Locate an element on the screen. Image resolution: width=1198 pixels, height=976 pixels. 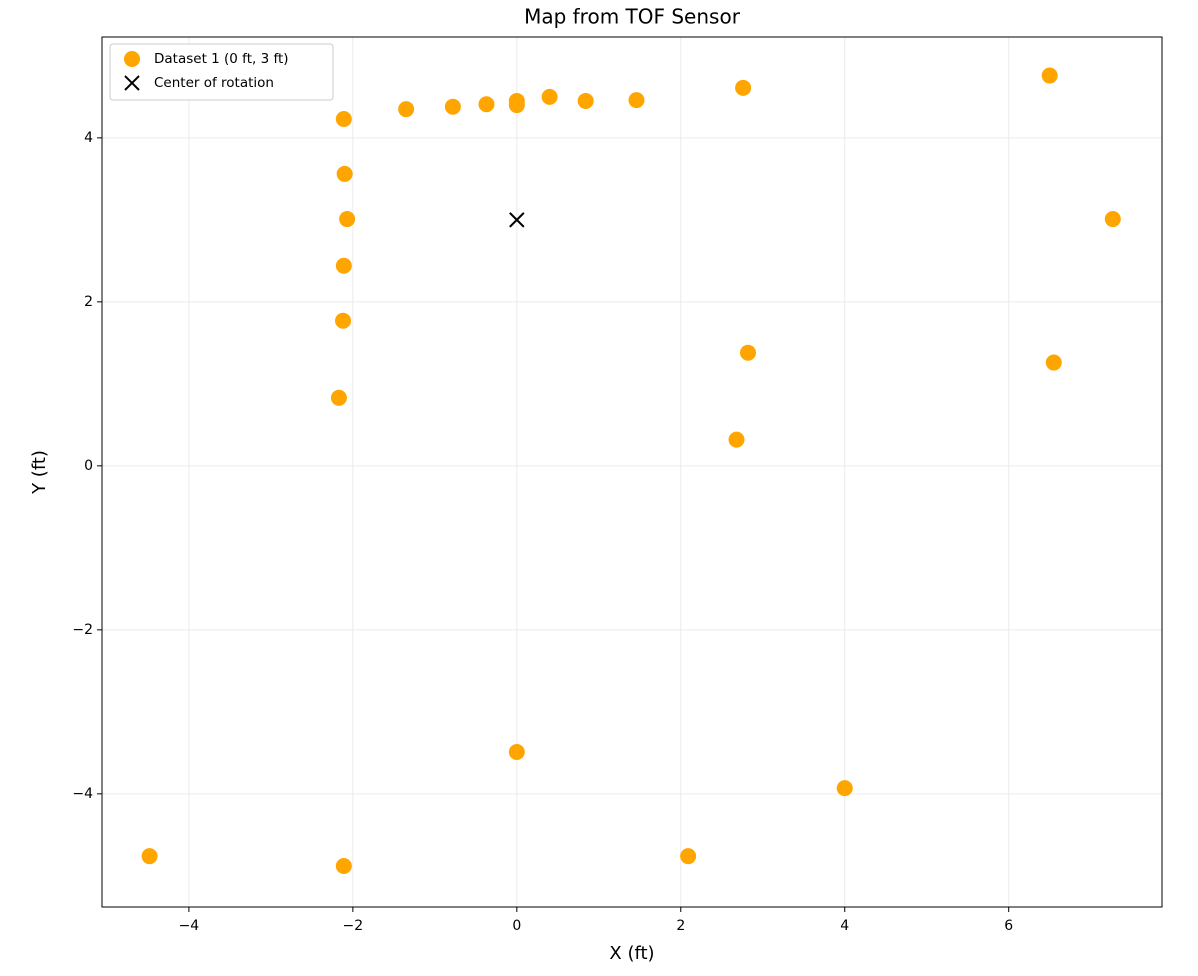
chart-title: Map from TOF Sensor is located at coordinates (632, 17).